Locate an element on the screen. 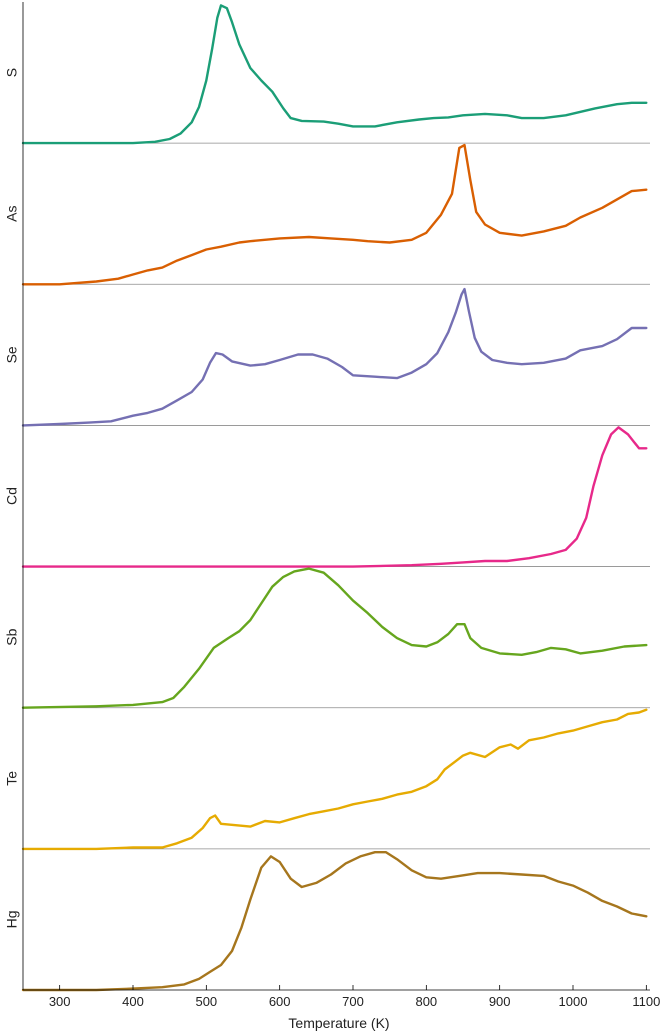  panel-se: Se is located at coordinates (327, 357).